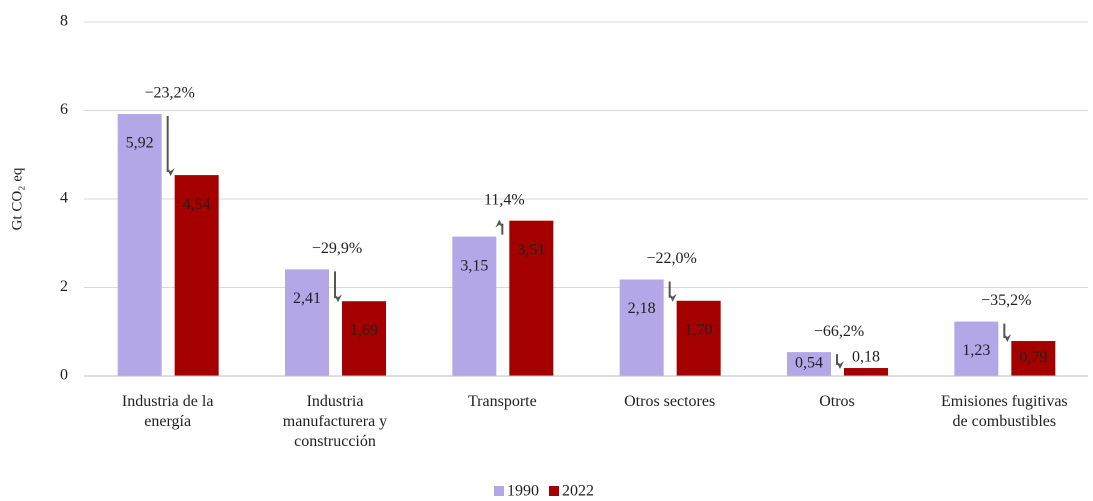  I want to click on change-annotation: −23,2%, so click(169, 93).